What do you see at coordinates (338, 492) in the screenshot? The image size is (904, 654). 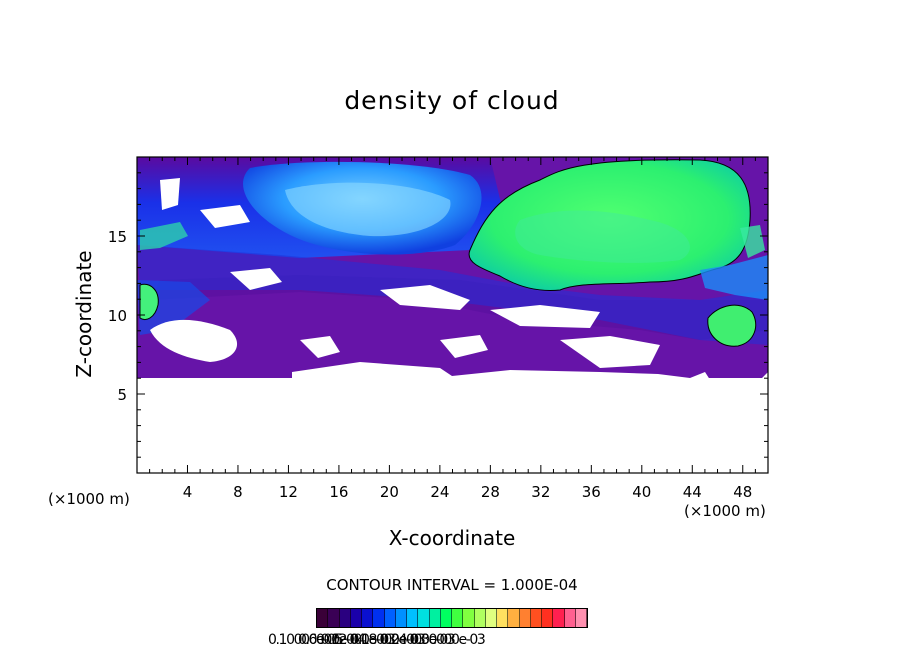 I see `x-tick-label: 16` at bounding box center [338, 492].